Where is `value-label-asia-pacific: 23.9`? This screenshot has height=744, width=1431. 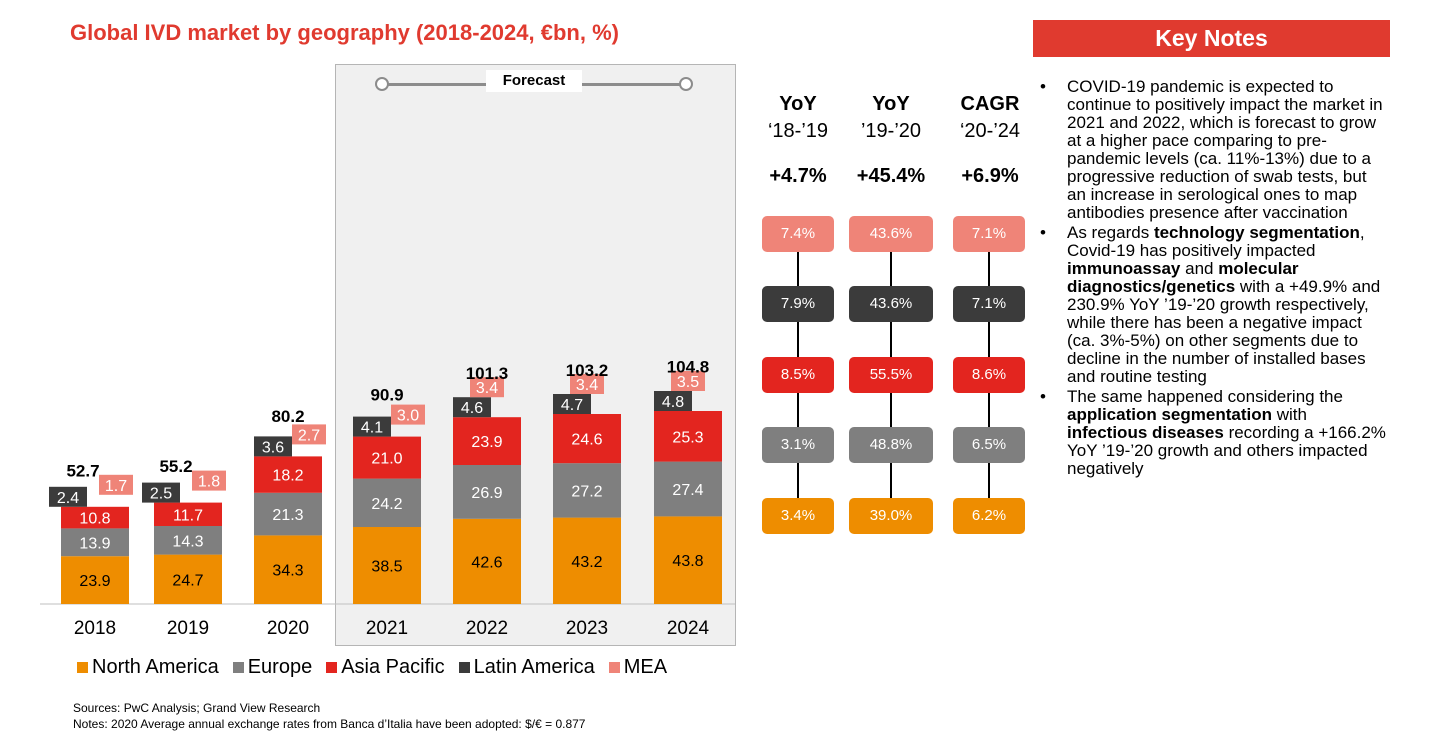
value-label-asia-pacific: 23.9 is located at coordinates (486, 442).